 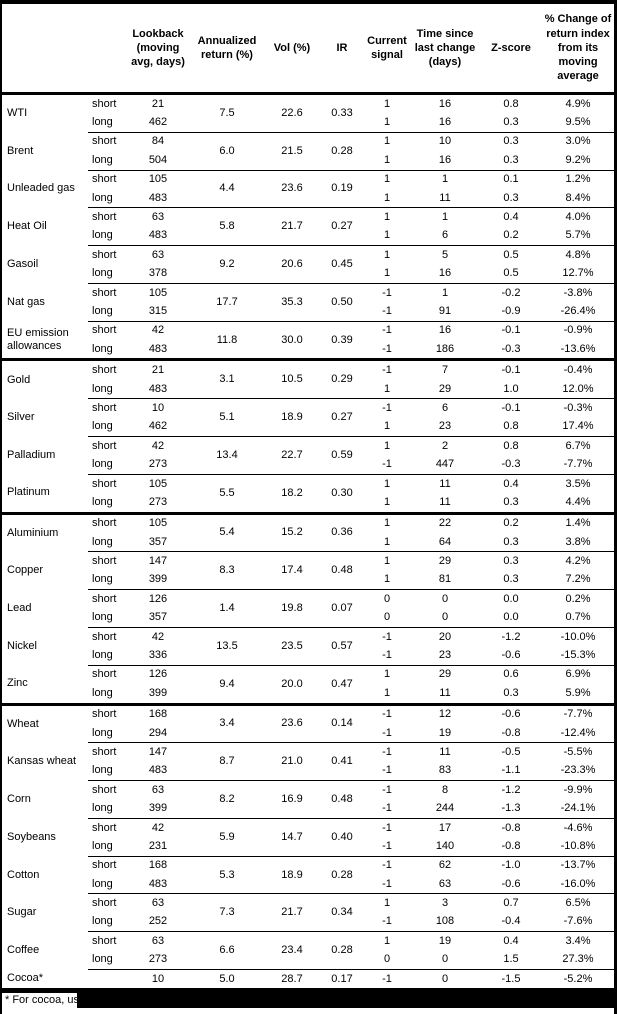 I want to click on table-row: long 483 -1 186 -0.3 -13.6%, so click(x=308, y=350).